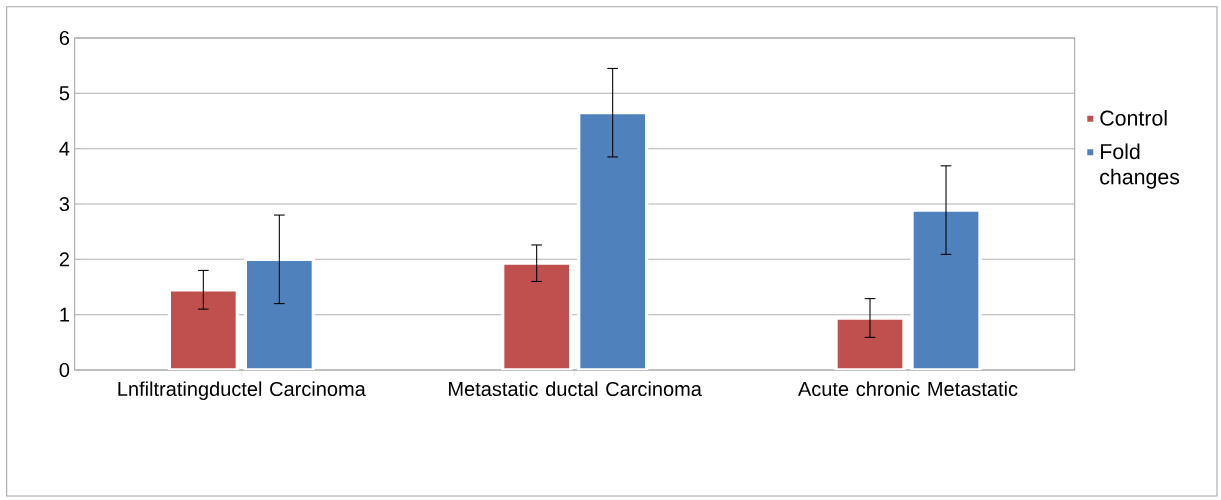 The height and width of the screenshot is (500, 1221). I want to click on x-tick-label: Lnfiltratingductel Carcinoma, so click(242, 391).